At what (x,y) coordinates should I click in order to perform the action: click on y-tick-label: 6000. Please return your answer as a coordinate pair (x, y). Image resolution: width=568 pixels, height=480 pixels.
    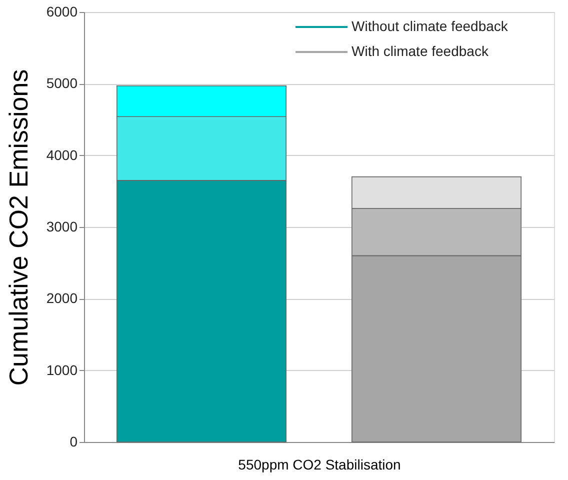
    Looking at the image, I should click on (62, 12).